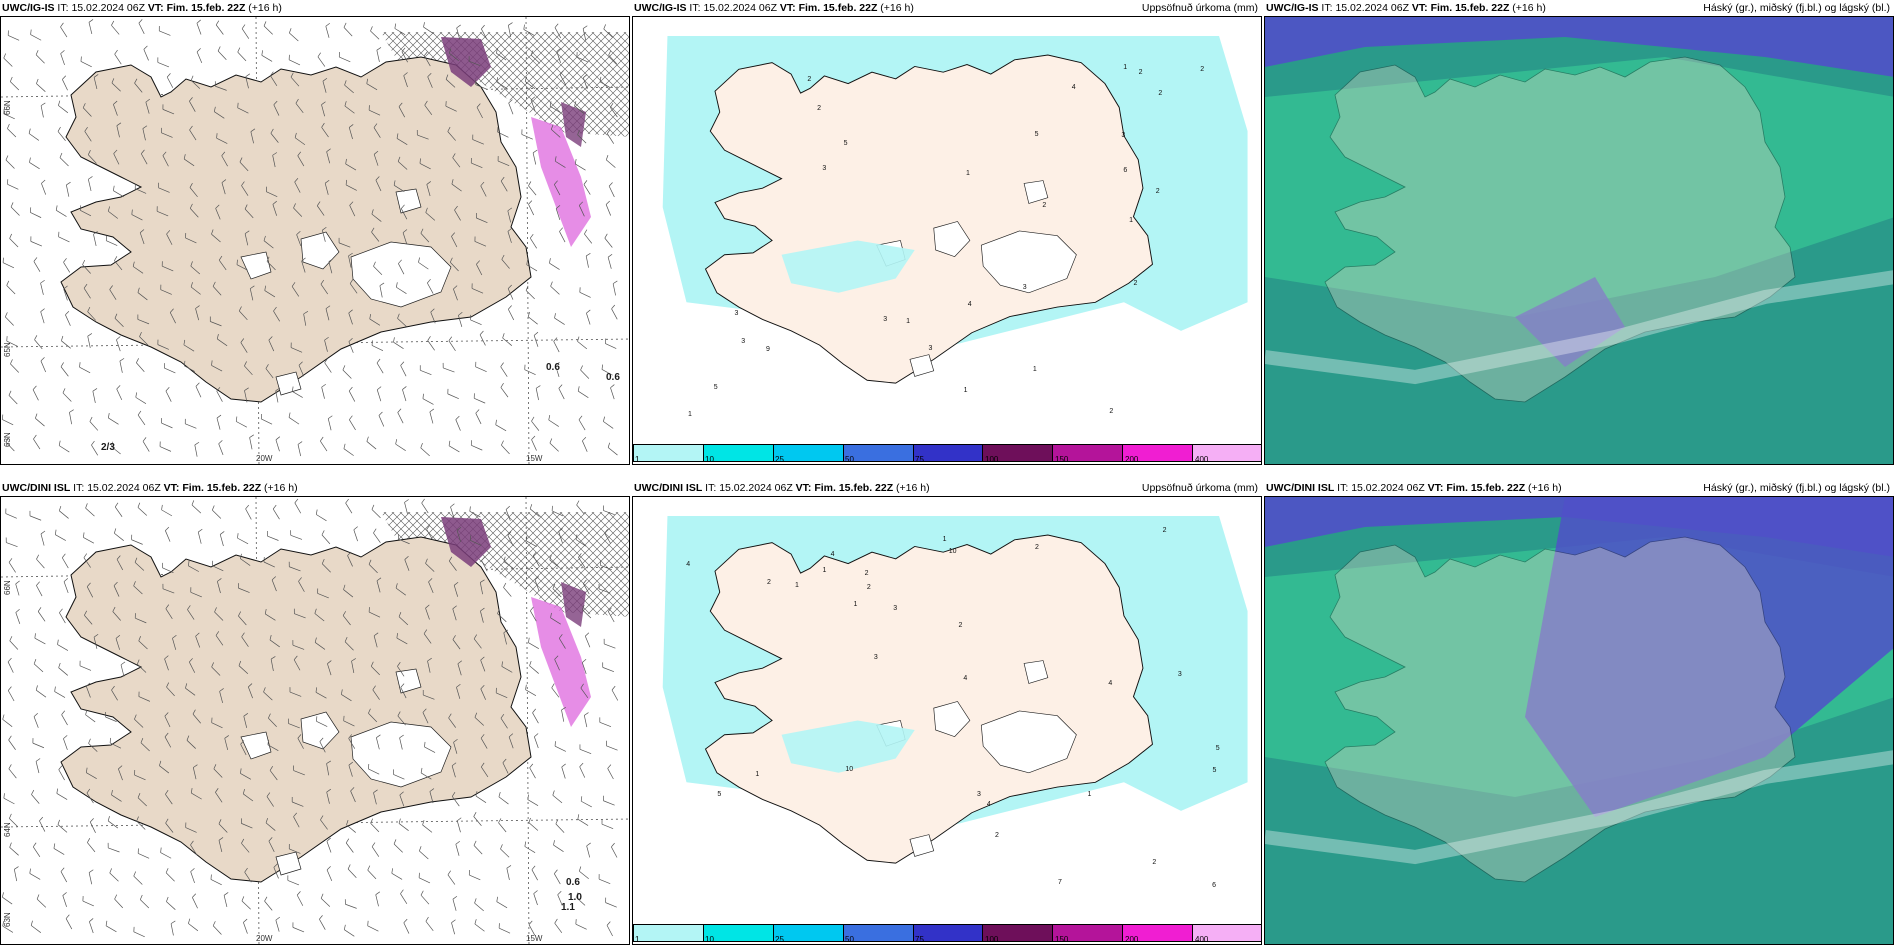  Describe the element at coordinates (897, 8) in the screenshot. I see `lead-time: (+16 h)` at that location.